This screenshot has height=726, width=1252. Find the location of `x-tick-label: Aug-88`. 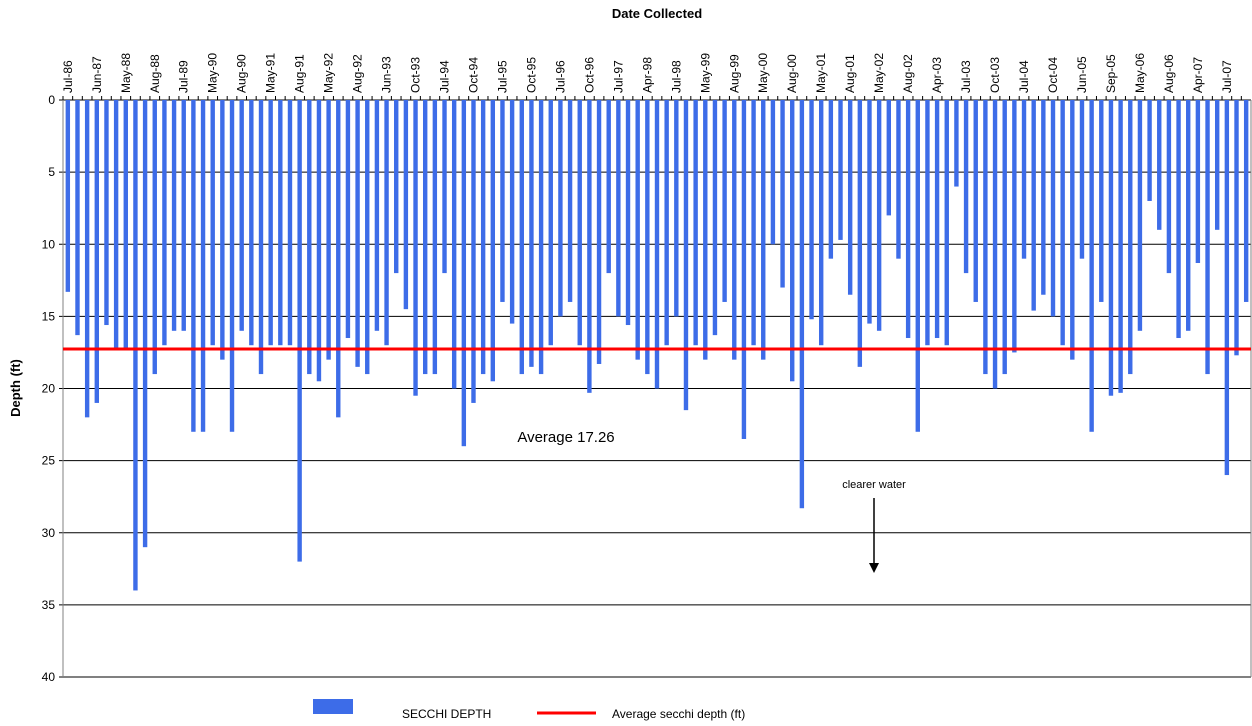

x-tick-label: Aug-88 is located at coordinates (155, 73).